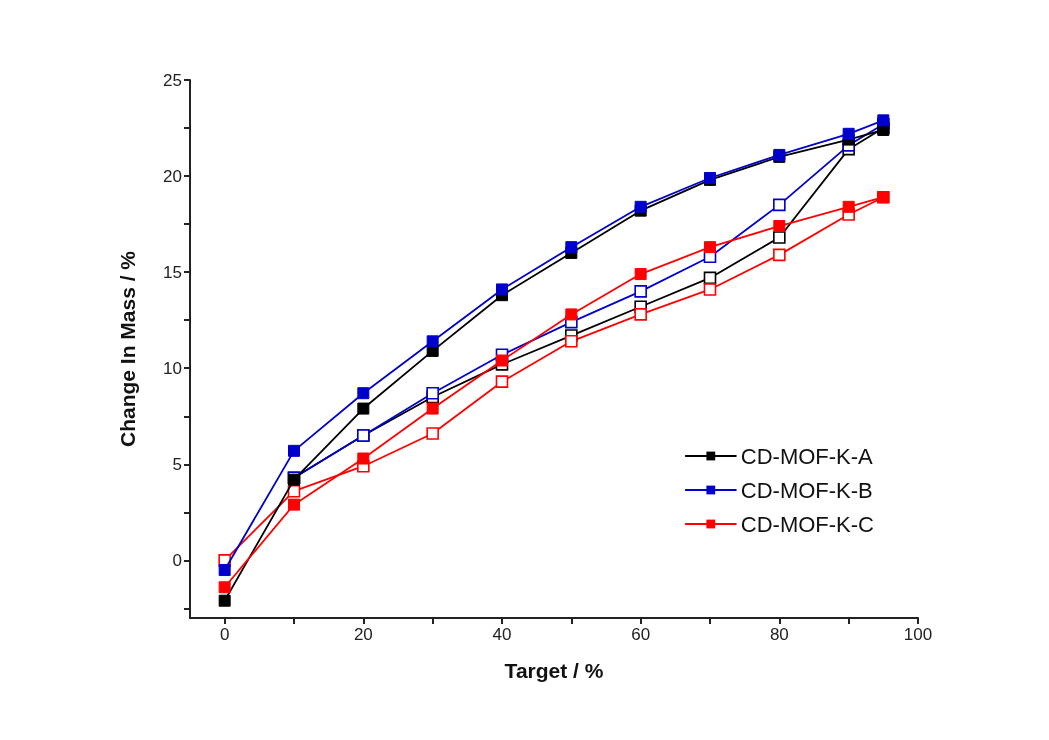 Image resolution: width=1049 pixels, height=740 pixels. Describe the element at coordinates (172, 272) in the screenshot. I see `y-tick-label: 15` at that location.